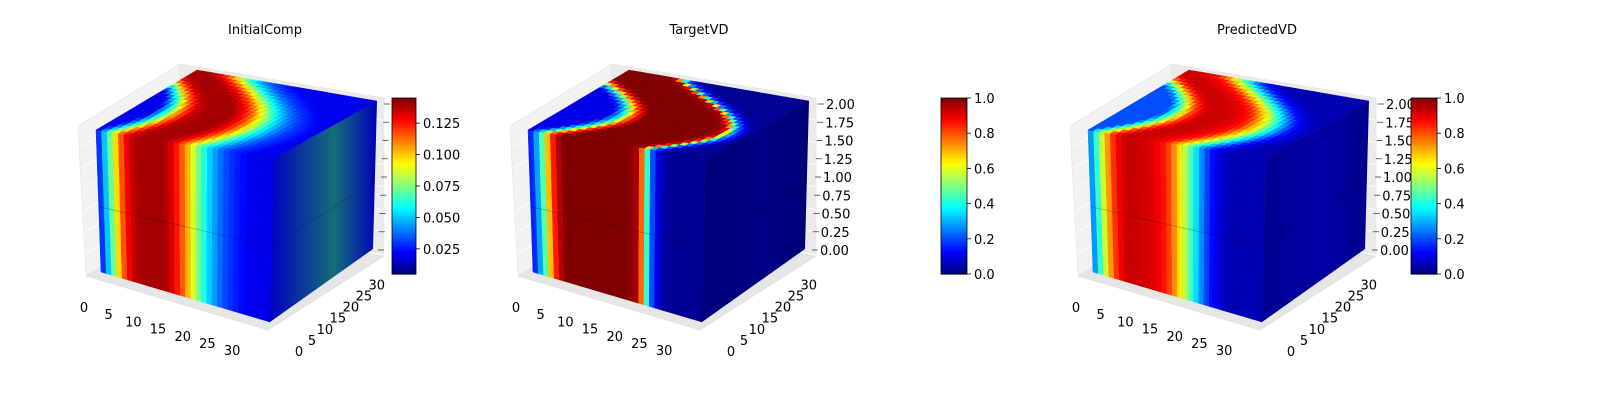 The image size is (1600, 400). What do you see at coordinates (1454, 240) in the screenshot?
I see `colorbar-tick-label: 0.2` at bounding box center [1454, 240].